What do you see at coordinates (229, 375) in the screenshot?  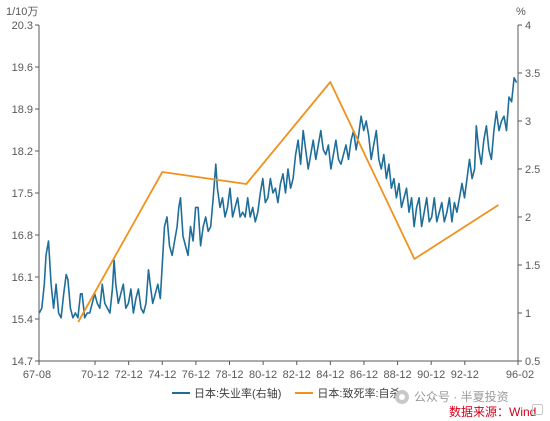 I see `x-tick-label: 78-12` at bounding box center [229, 375].